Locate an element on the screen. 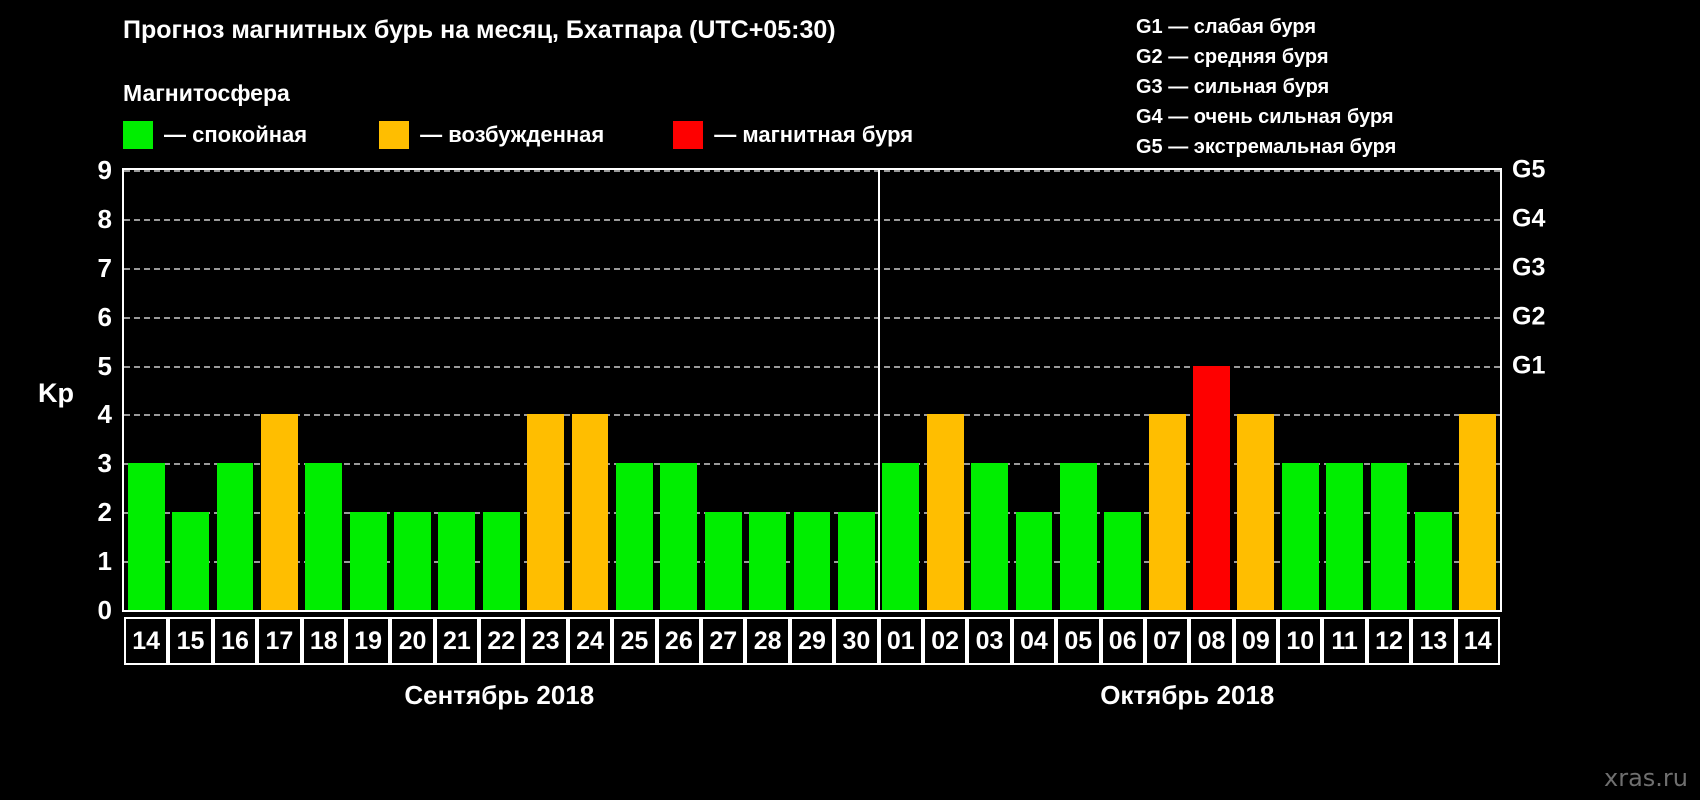 This screenshot has width=1700, height=800. g-scale-key-code: G3 is located at coordinates (1149, 87).